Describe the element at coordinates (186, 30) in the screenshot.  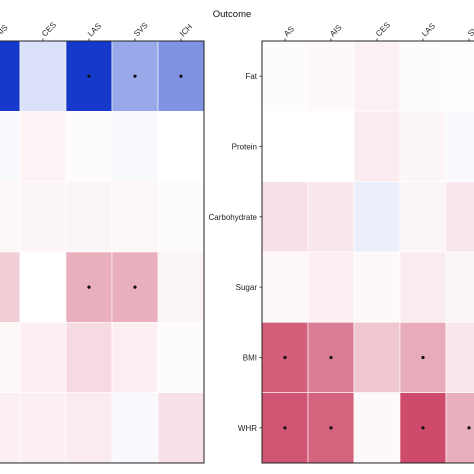
I see `column-tick-label: ICH` at that location.